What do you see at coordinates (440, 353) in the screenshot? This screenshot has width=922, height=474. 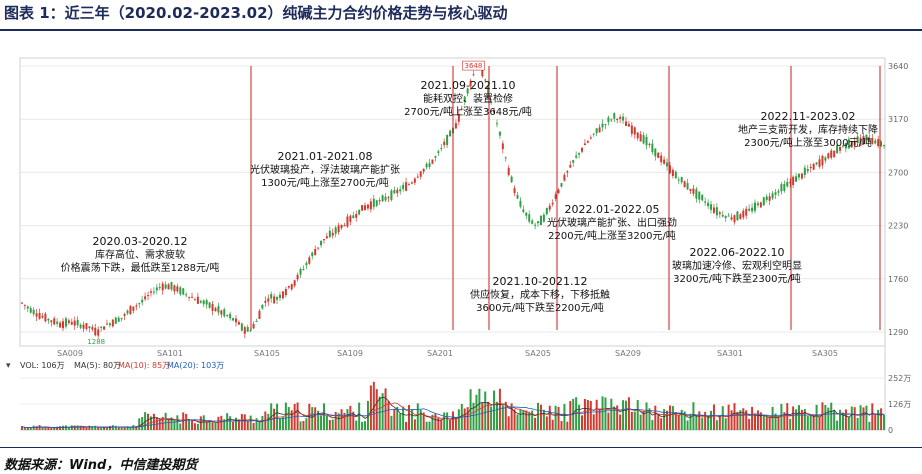 I see `x-tick-label: SA201` at bounding box center [440, 353].